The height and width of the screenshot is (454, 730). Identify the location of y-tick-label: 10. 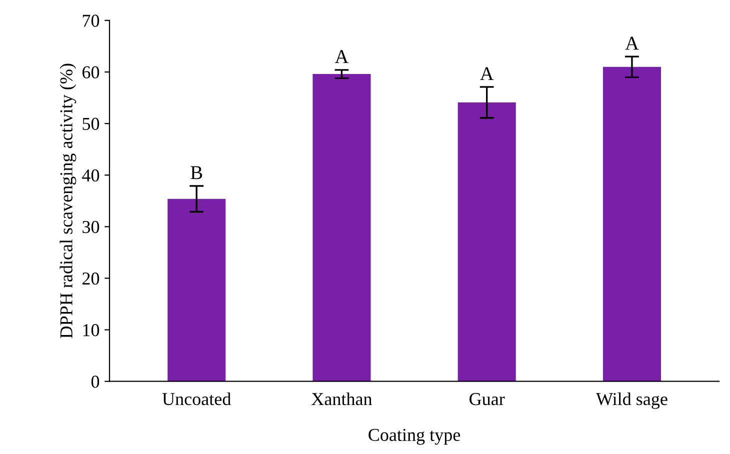
(91, 330).